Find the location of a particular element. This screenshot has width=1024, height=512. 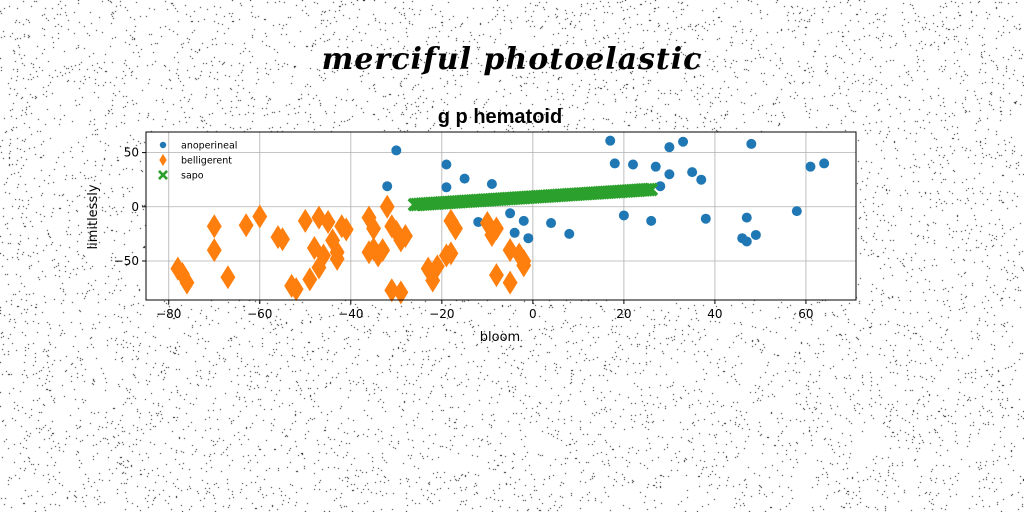

legend-item: anoperineal is located at coordinates (198, 146).